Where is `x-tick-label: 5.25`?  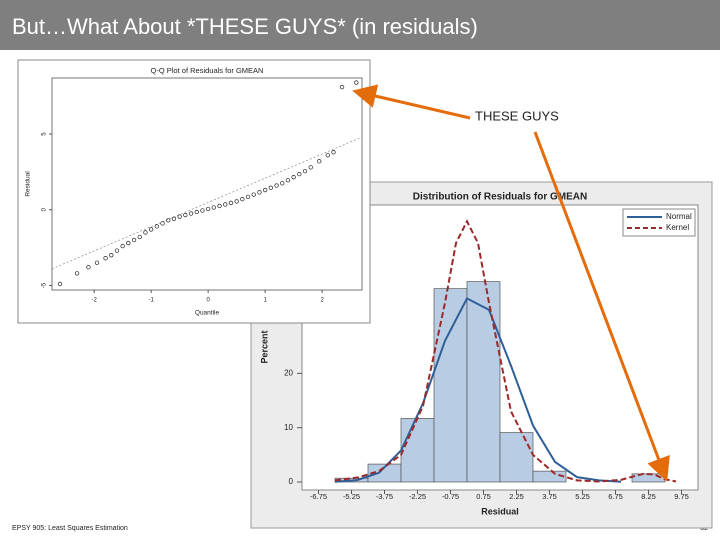 x-tick-label: 5.25 is located at coordinates (582, 496).